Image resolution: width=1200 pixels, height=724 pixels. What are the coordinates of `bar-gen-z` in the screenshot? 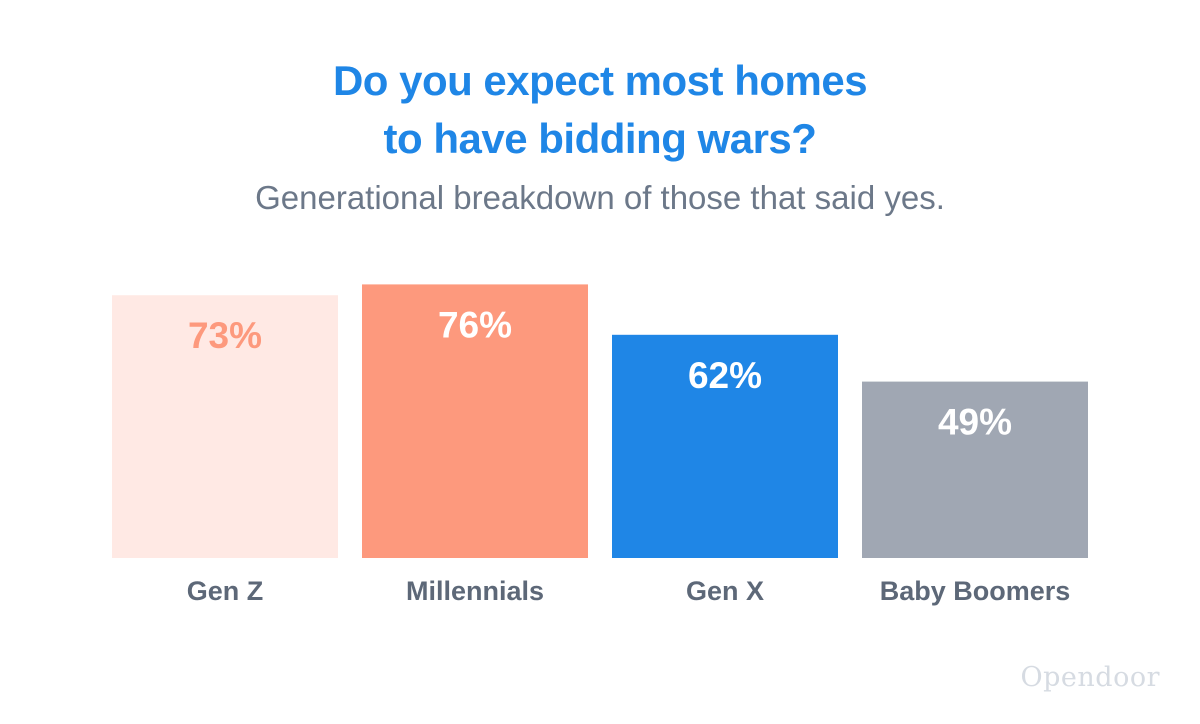 It's located at (225, 426).